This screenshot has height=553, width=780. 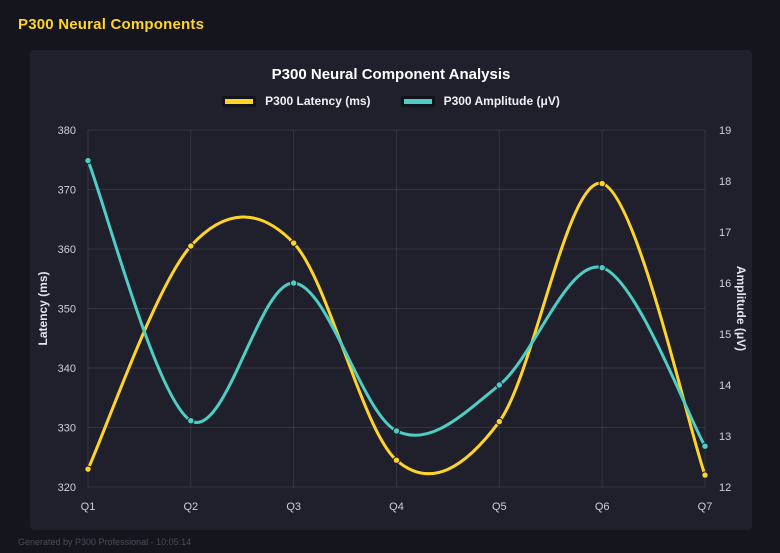 What do you see at coordinates (725, 437) in the screenshot?
I see `right-axis-tick-label: 13` at bounding box center [725, 437].